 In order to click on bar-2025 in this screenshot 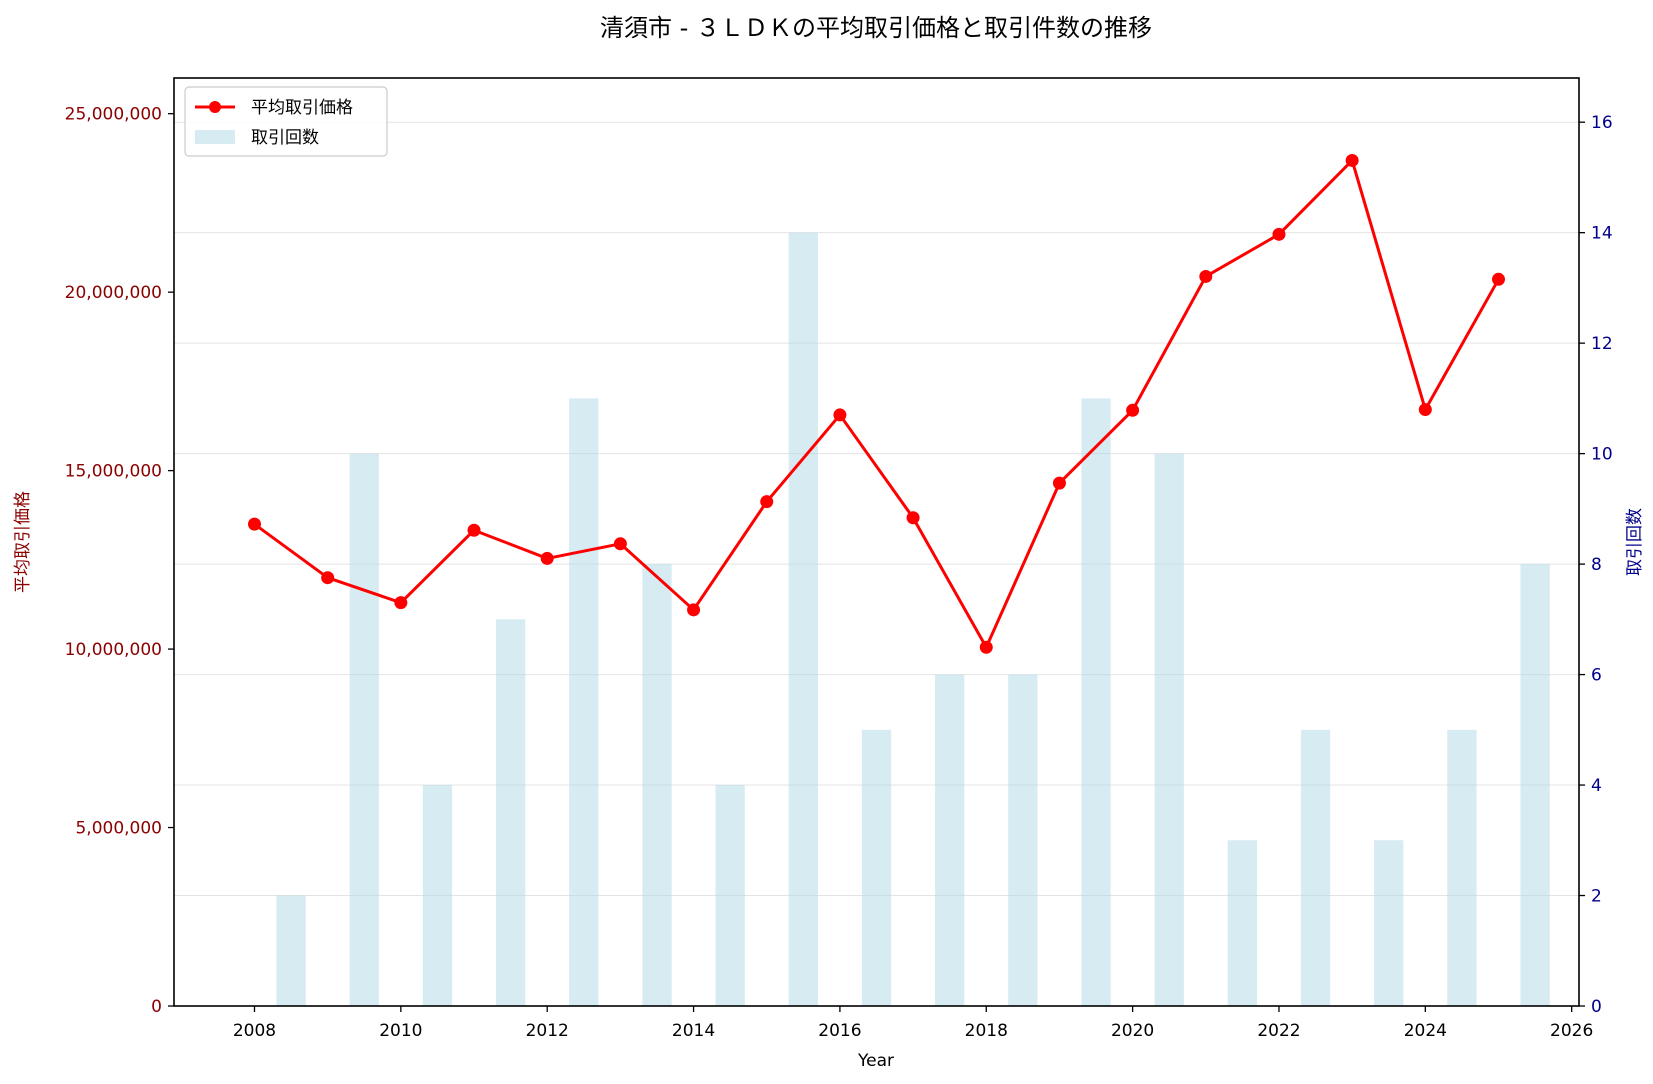, I will do `click(1535, 785)`.